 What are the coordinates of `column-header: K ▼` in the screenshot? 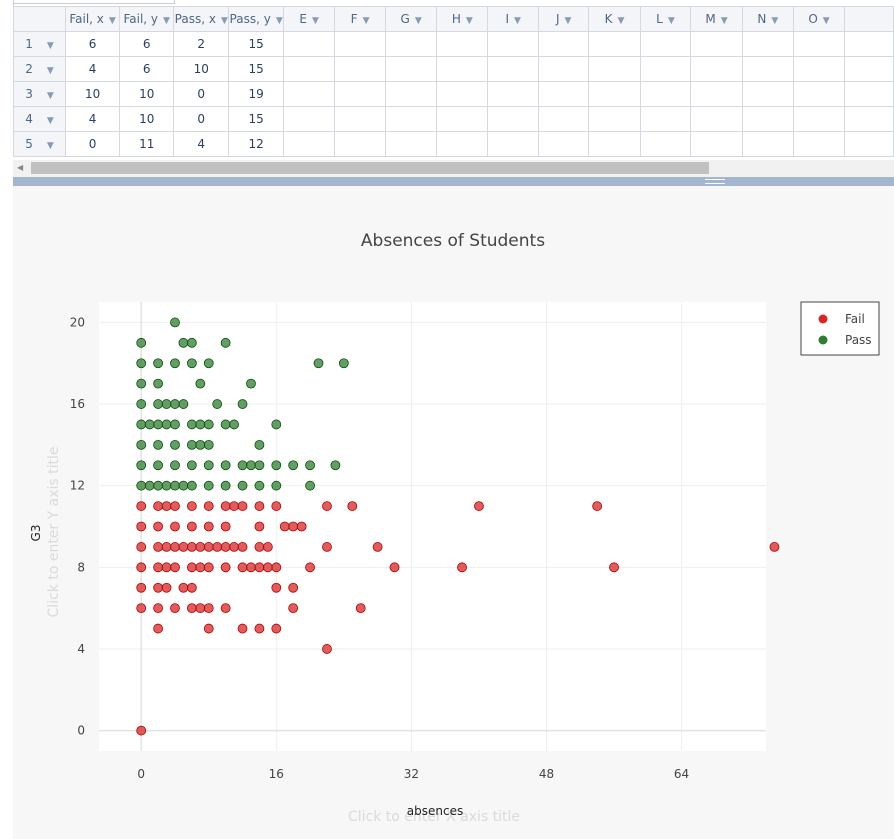 It's located at (614, 19).